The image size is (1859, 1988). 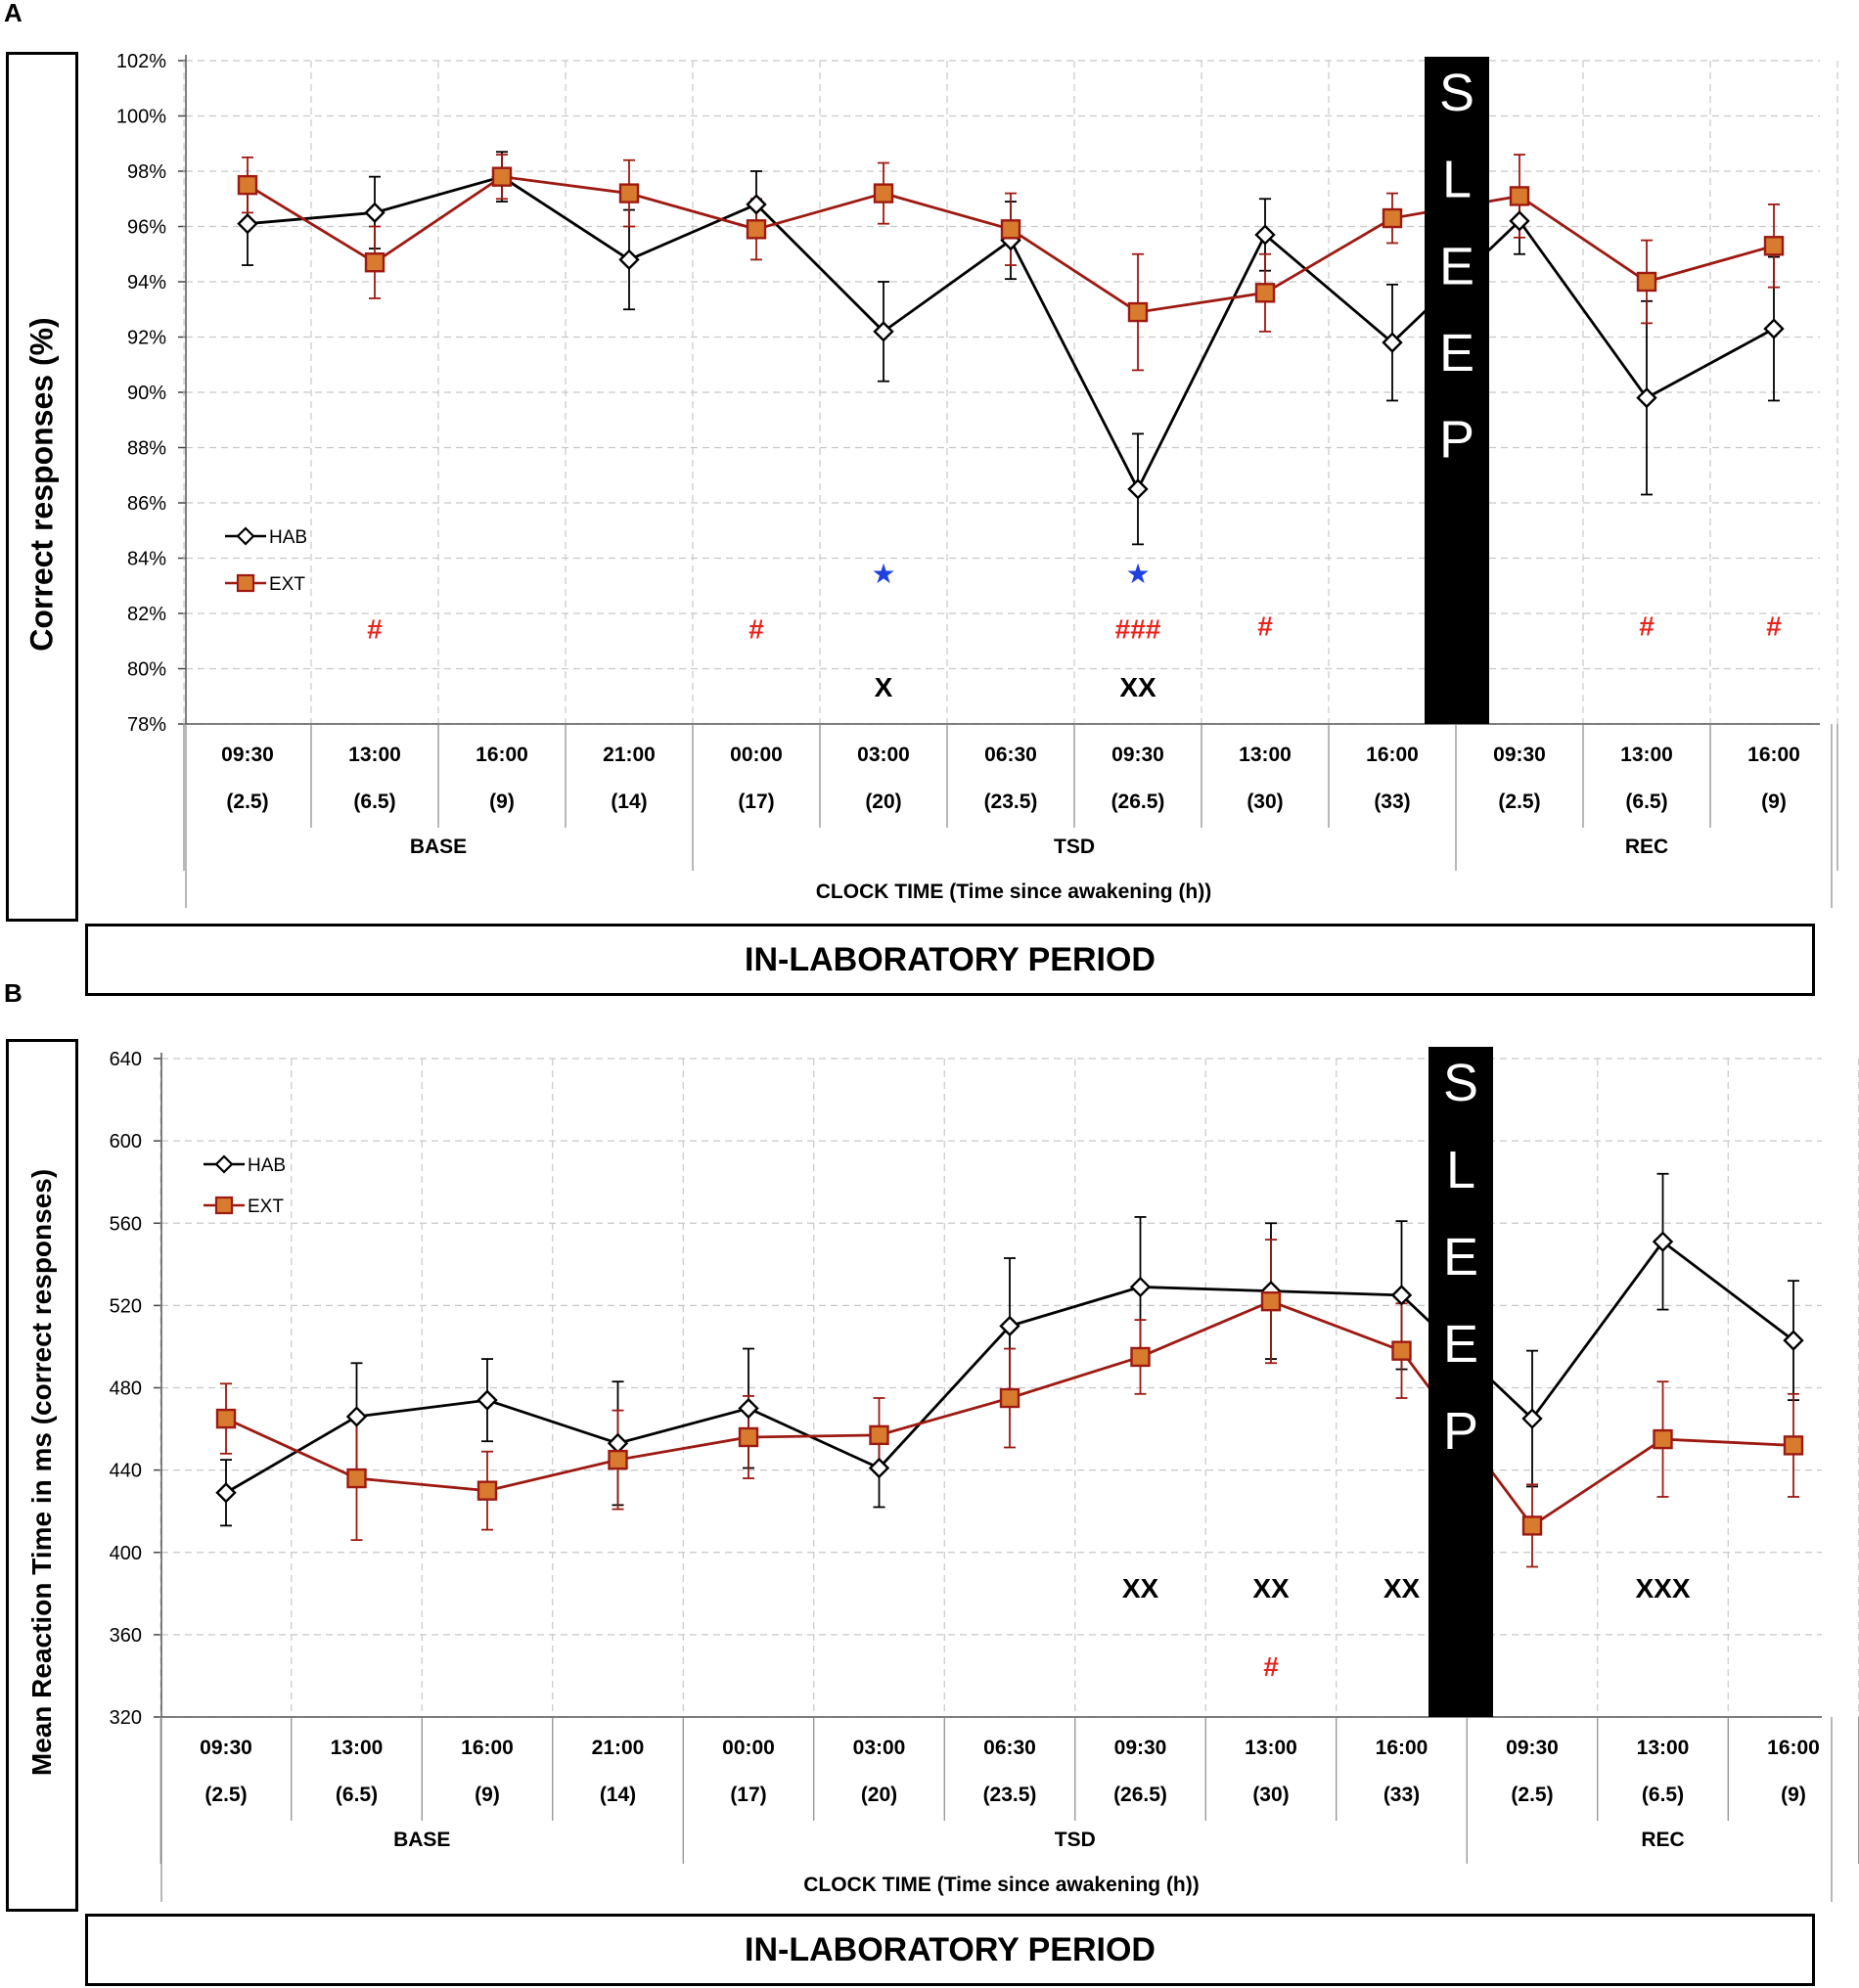 What do you see at coordinates (1138, 802) in the screenshot?
I see `x-tick-hours: (26.5)` at bounding box center [1138, 802].